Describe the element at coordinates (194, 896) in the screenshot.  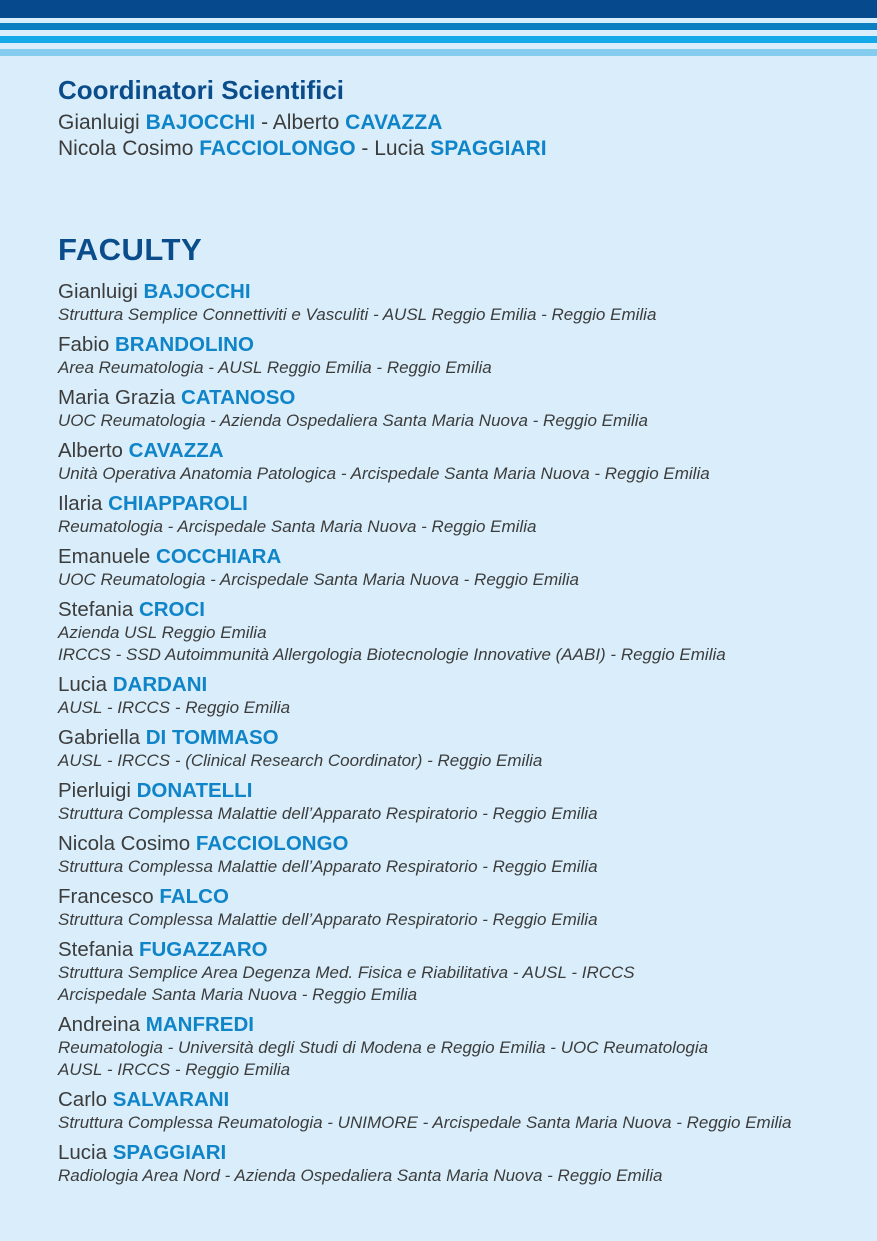
I see `faculty-surname: FALCO` at that location.